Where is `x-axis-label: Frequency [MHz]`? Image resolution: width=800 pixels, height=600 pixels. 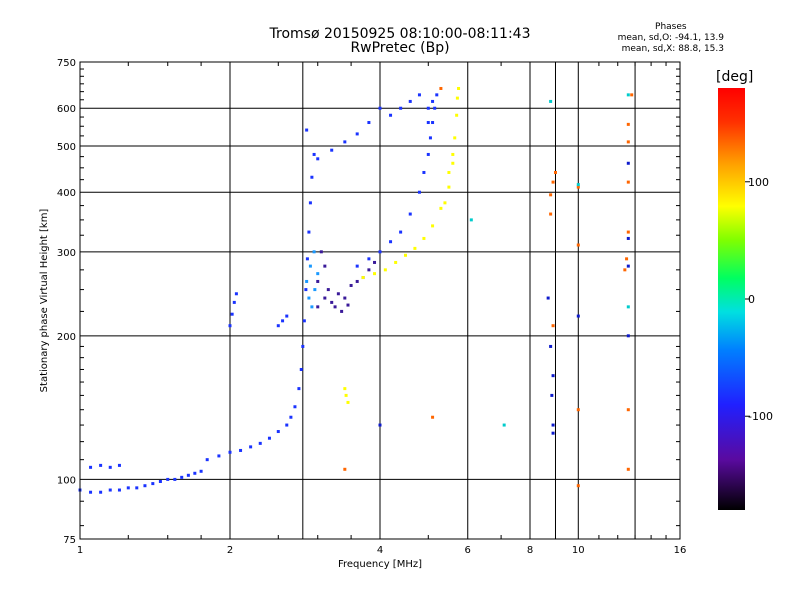
x-axis-label: Frequency [MHz] is located at coordinates (380, 564).